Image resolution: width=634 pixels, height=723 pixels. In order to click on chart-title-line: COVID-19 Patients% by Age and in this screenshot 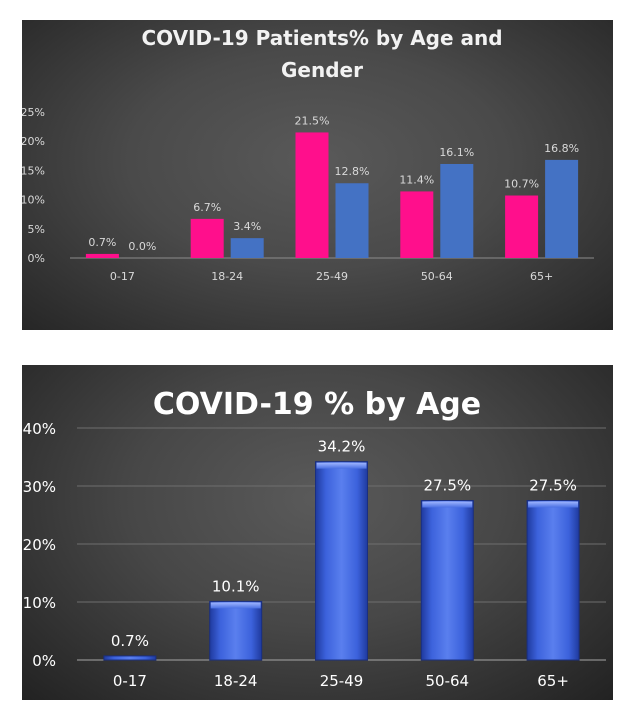, I will do `click(321, 38)`.